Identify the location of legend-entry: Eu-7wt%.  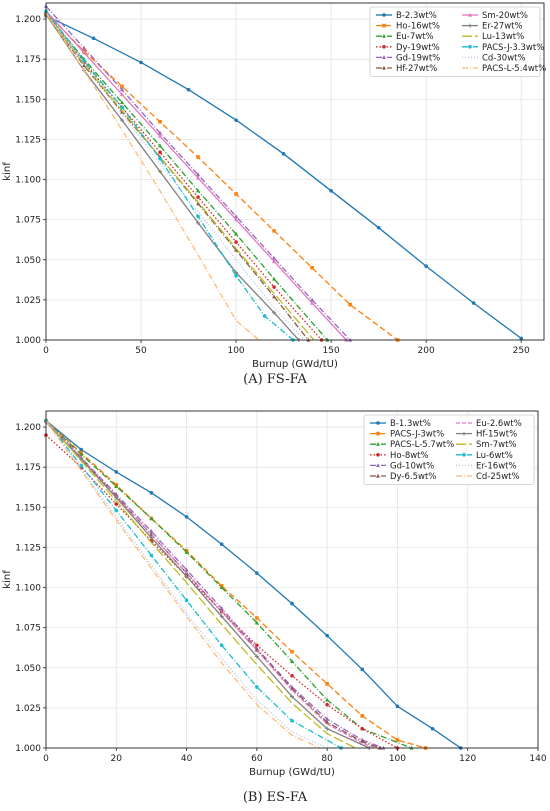
(405, 37).